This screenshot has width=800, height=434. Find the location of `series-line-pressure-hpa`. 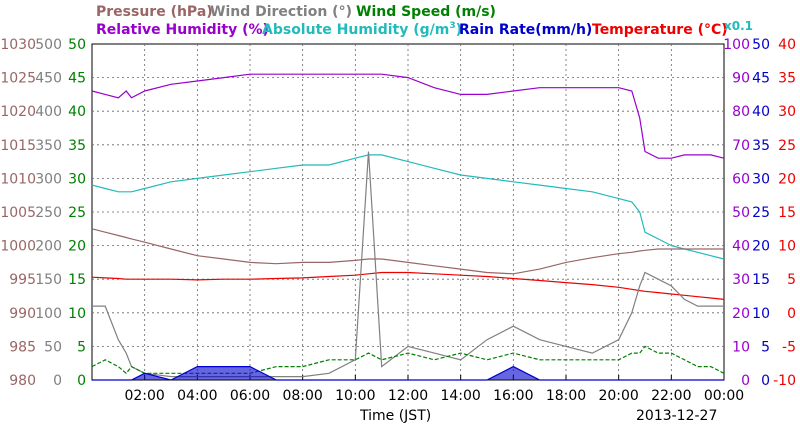

series-line-pressure-hpa is located at coordinates (407, 251).